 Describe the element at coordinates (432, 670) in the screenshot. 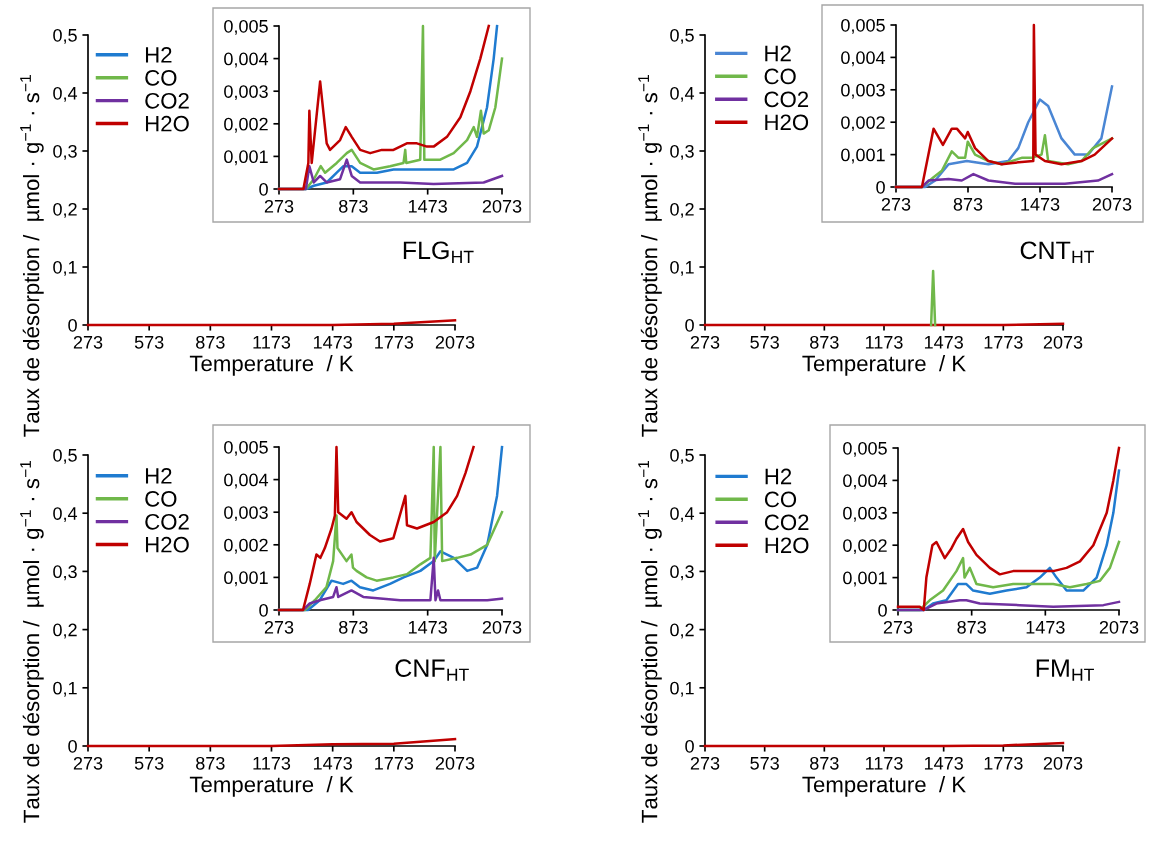

I see `annotation: CNF$_{HT}$` at that location.